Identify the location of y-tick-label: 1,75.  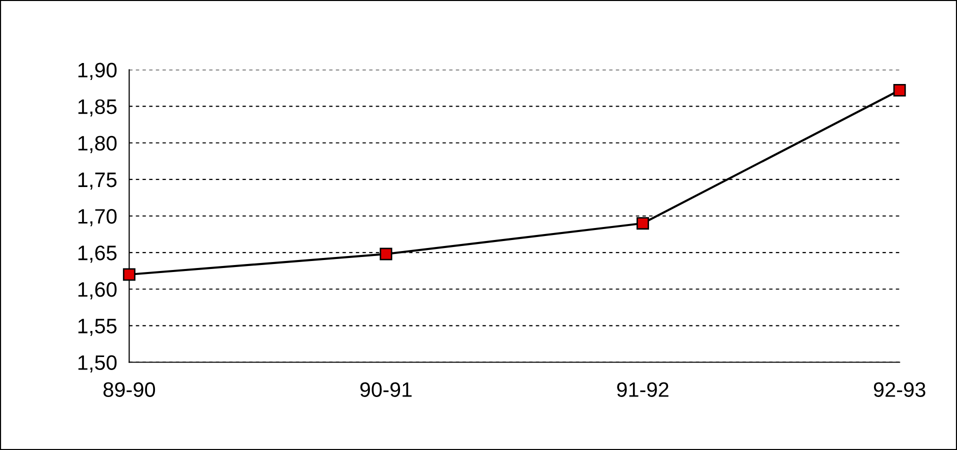
(97, 181).